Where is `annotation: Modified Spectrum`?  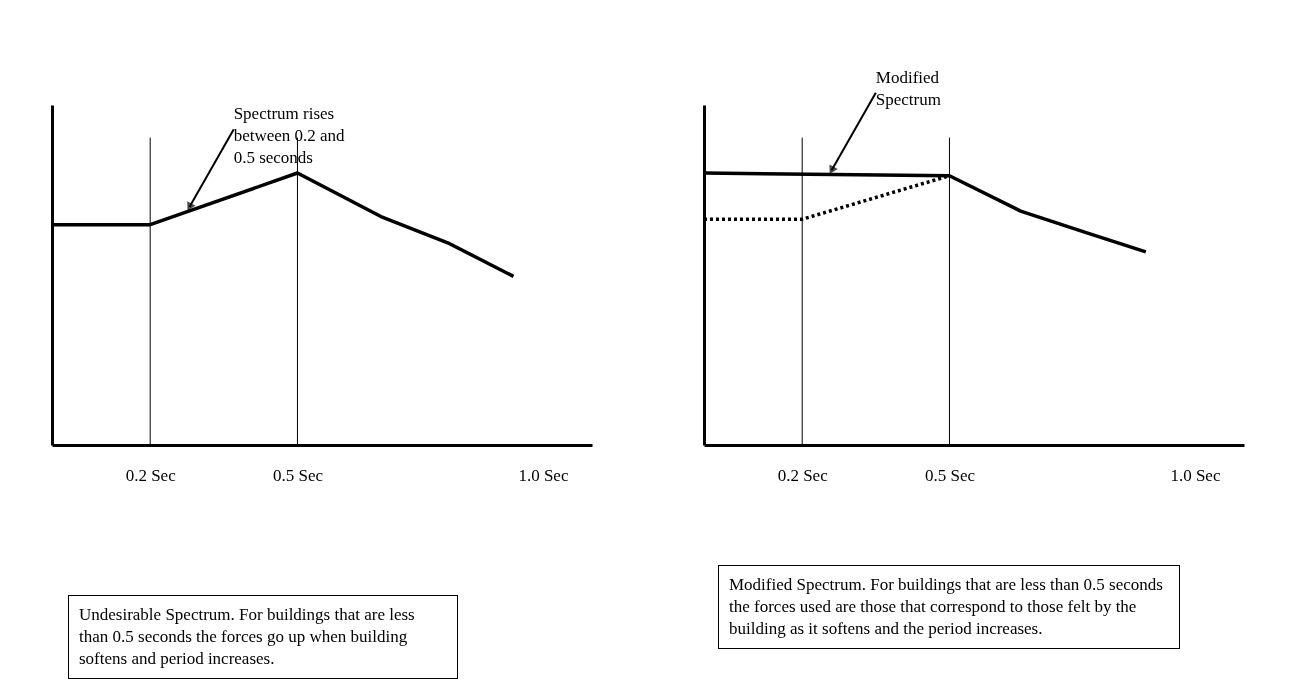
annotation: Modified Spectrum is located at coordinates (908, 88).